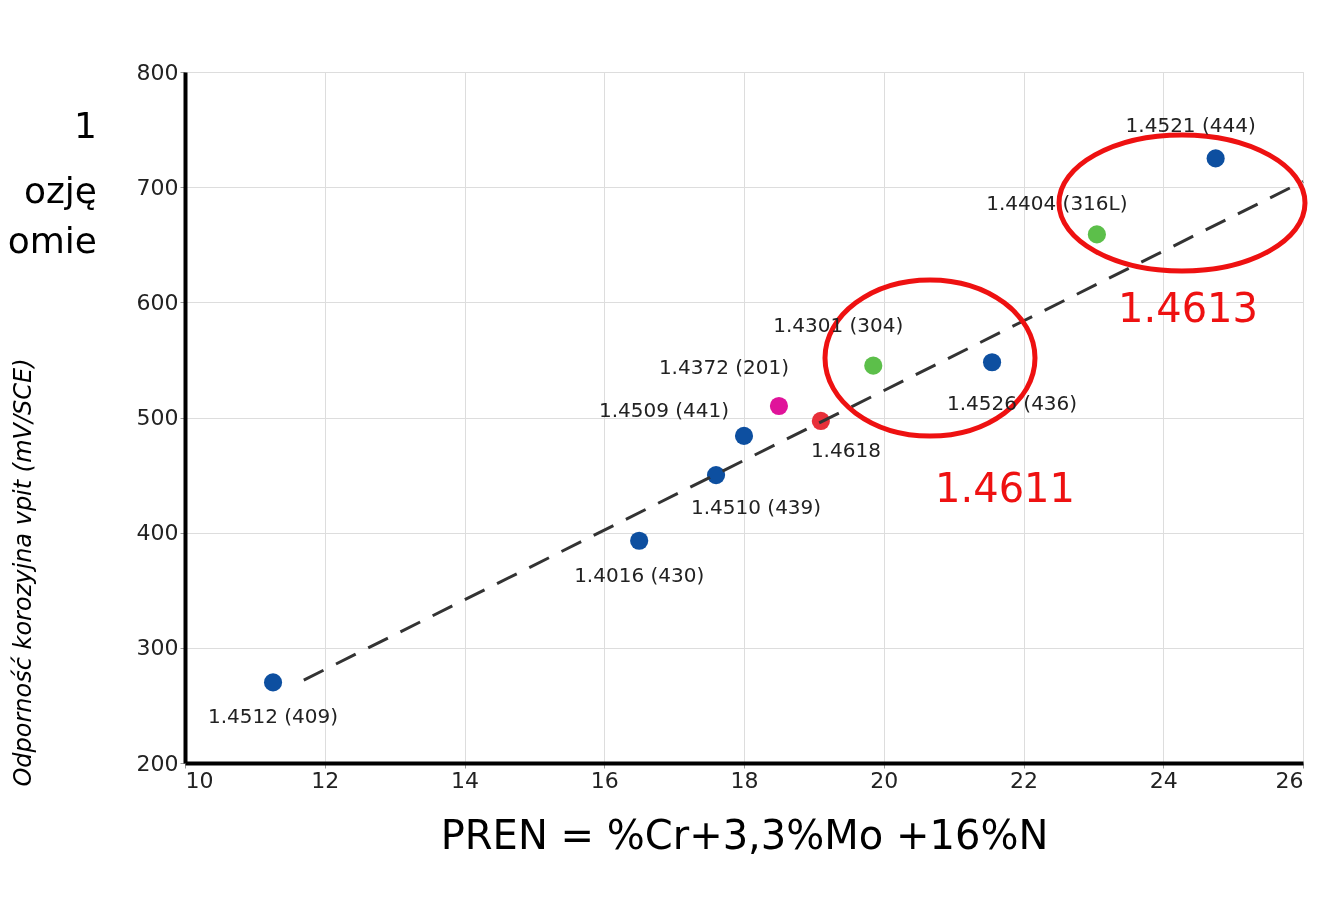 This screenshot has height=900, width=1322. Describe the element at coordinates (325, 780) in the screenshot. I see `x-tick-label: 12` at that location.